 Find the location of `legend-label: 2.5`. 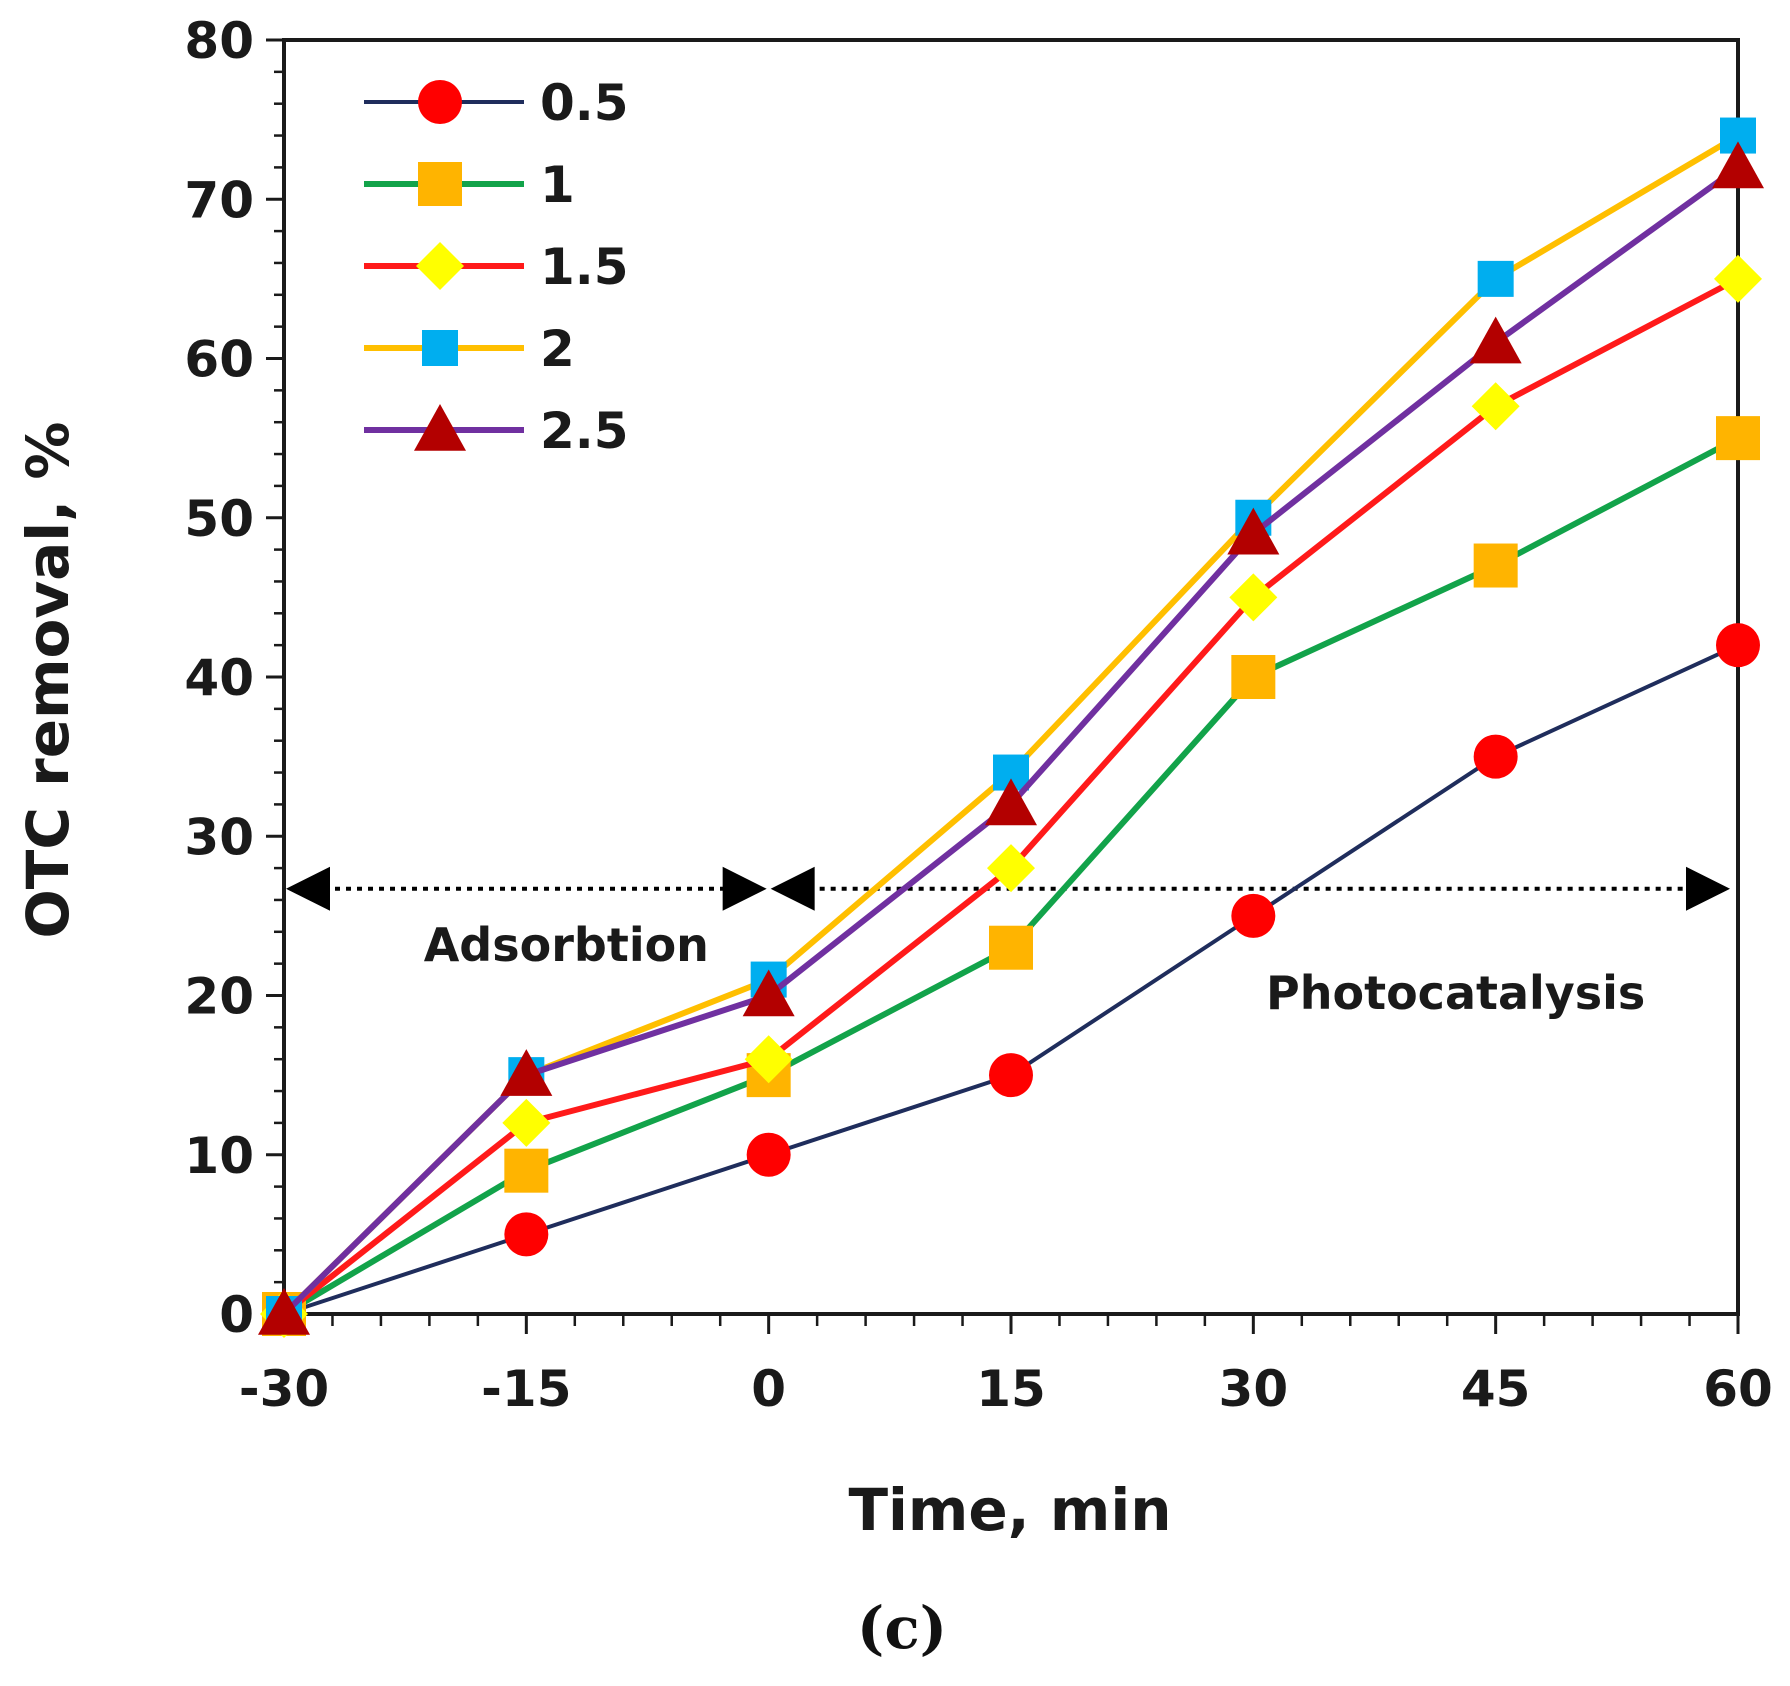

legend-label: 2.5 is located at coordinates (584, 431).